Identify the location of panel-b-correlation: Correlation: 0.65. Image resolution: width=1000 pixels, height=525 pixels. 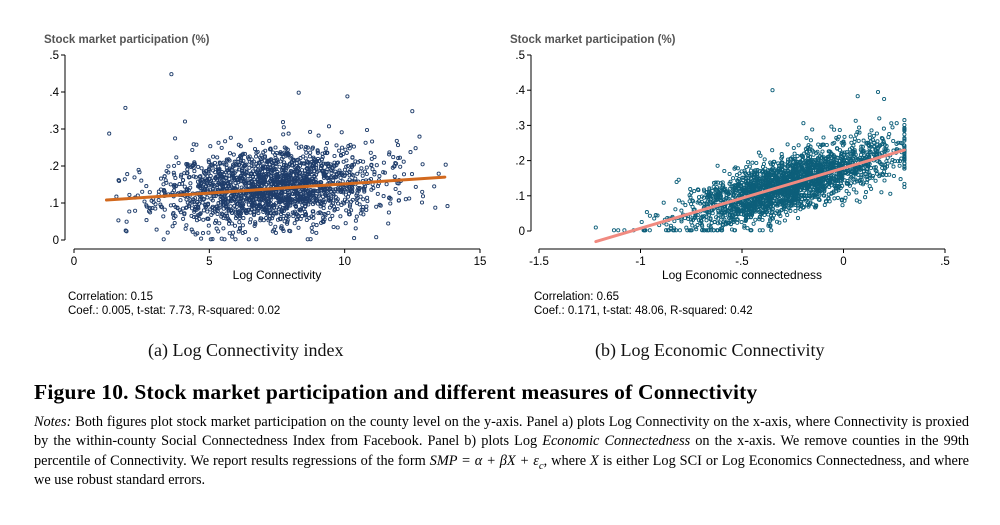
(577, 297).